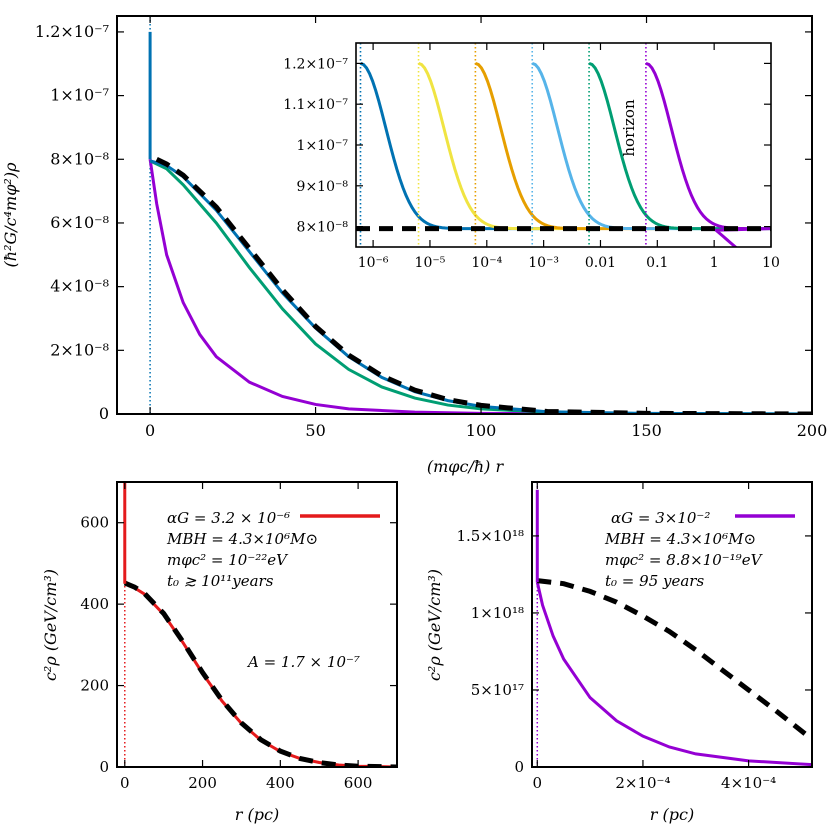  Describe the element at coordinates (654, 581) in the screenshot. I see `bottom-right-legend-4: t₀ = 95 years` at that location.